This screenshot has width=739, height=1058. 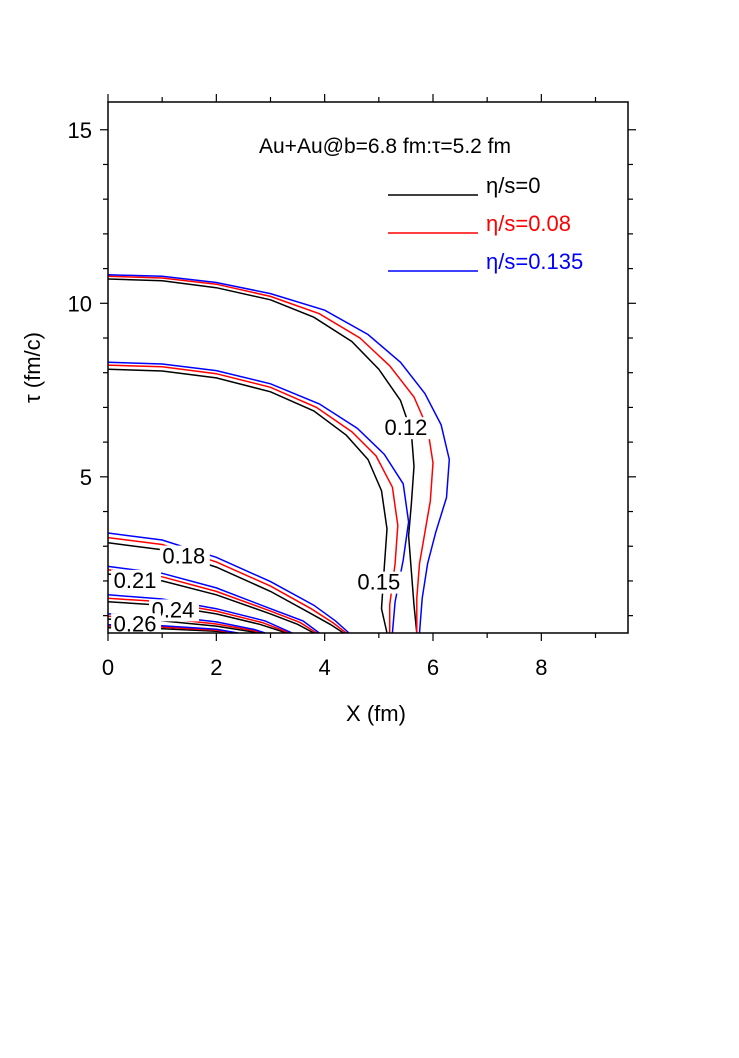 I want to click on contour-label: 0.26, so click(x=135, y=623).